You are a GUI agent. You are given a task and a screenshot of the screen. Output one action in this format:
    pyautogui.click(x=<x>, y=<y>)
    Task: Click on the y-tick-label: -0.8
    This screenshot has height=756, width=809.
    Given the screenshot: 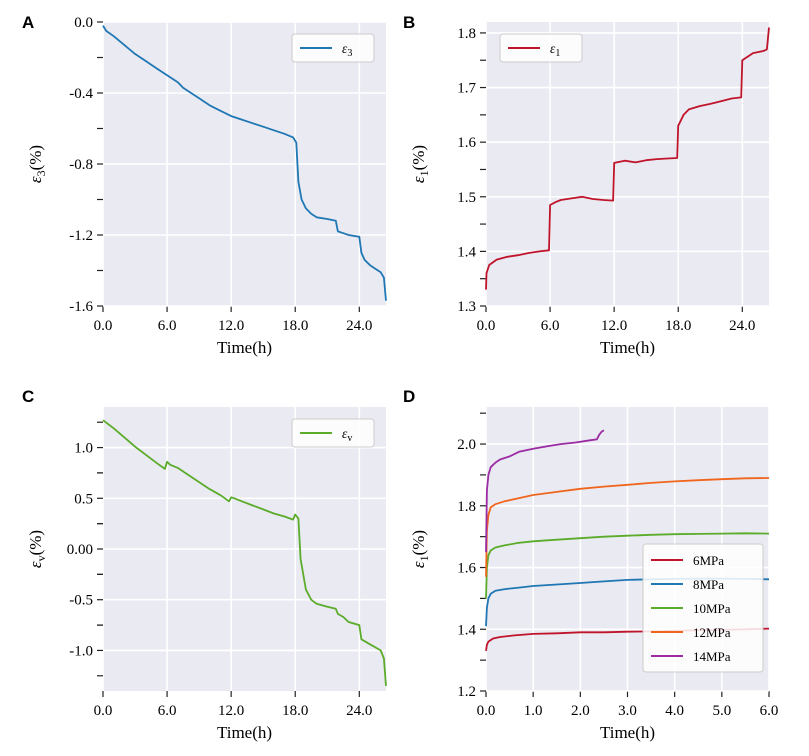 What is the action you would take?
    pyautogui.click(x=81, y=165)
    